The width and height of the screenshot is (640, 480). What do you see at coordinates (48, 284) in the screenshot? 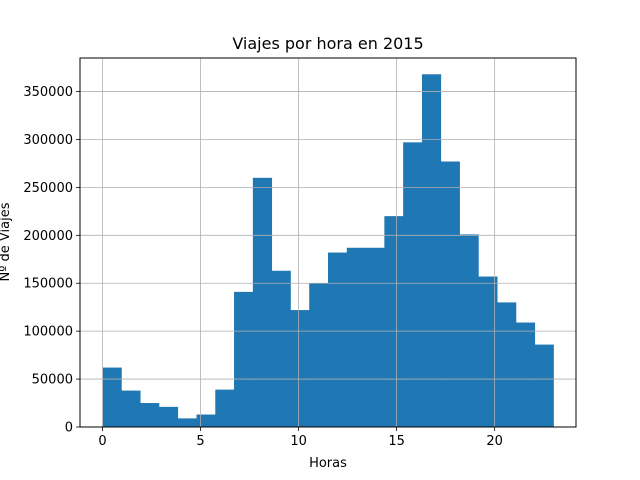
I see `y-tick-label: 150000` at bounding box center [48, 284].